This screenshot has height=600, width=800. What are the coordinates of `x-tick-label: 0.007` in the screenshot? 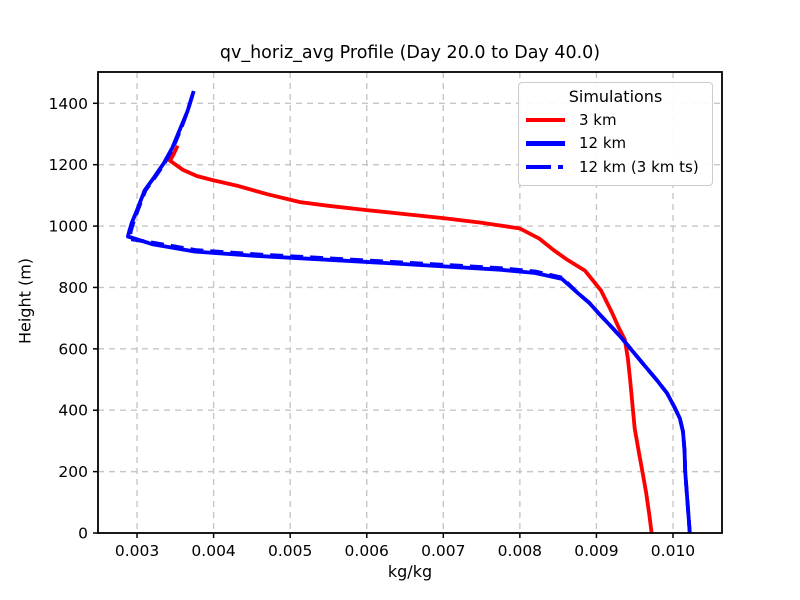 It's located at (443, 551).